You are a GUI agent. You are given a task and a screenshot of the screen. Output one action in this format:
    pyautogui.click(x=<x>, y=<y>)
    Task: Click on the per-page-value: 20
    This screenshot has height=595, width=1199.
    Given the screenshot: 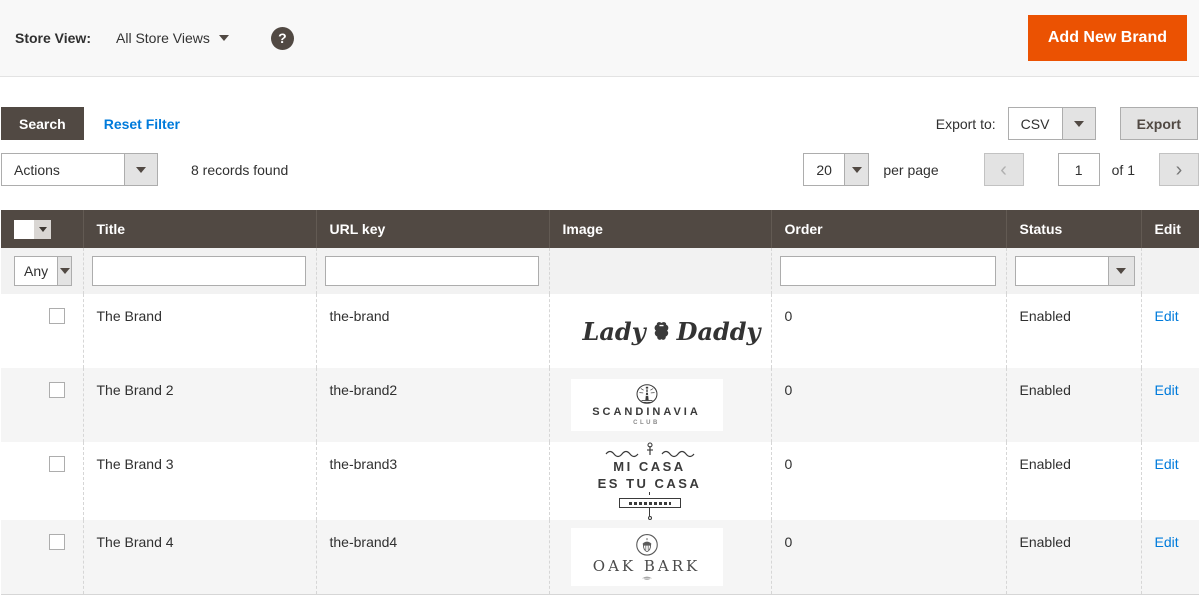 What is the action you would take?
    pyautogui.click(x=824, y=169)
    